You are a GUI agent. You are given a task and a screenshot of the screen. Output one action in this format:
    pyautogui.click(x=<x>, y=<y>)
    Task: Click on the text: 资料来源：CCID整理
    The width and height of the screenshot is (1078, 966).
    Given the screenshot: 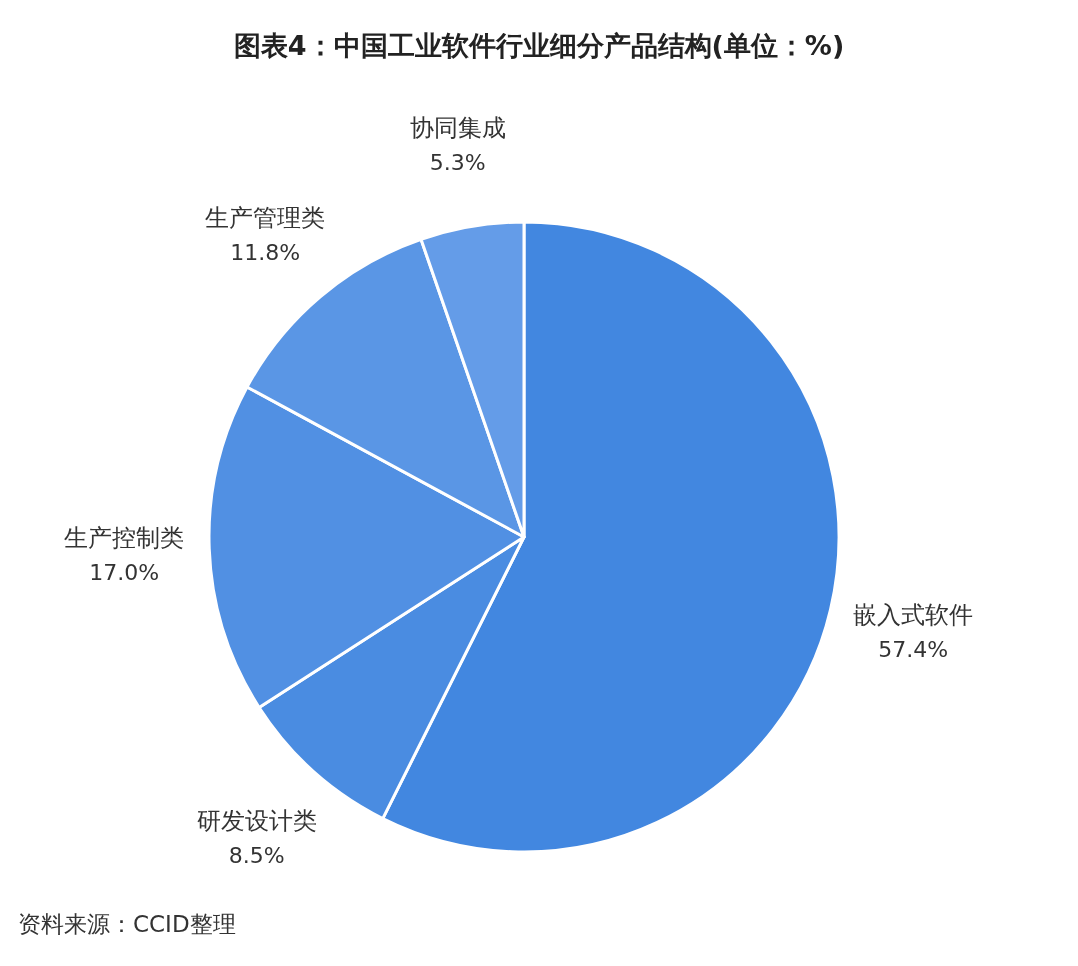 What is the action you would take?
    pyautogui.click(x=127, y=924)
    